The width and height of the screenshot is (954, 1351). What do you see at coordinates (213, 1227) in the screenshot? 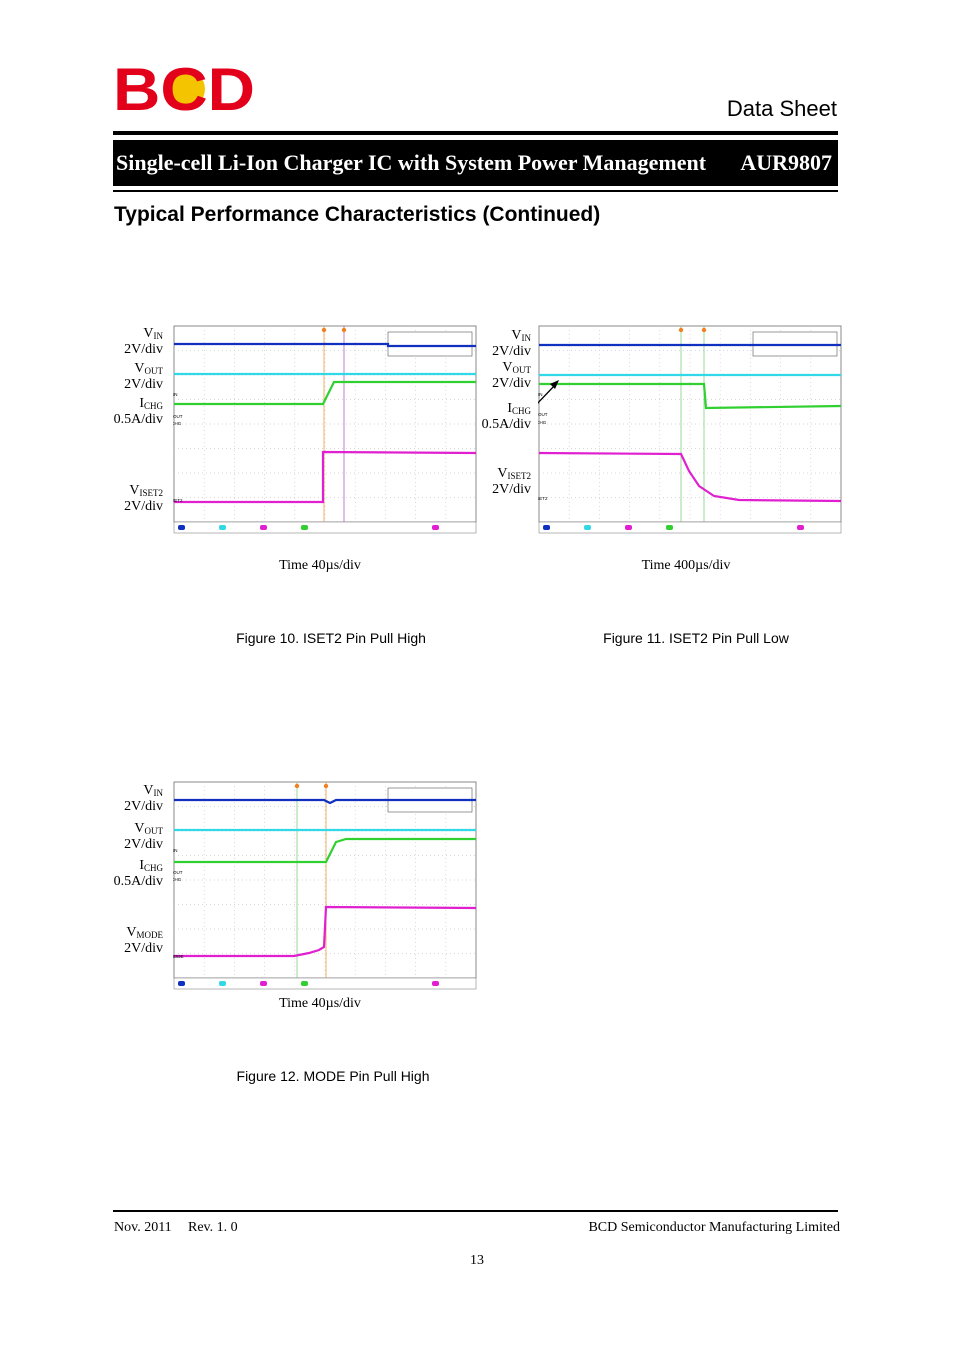
I see `footer-rev: Rev. 1. 0` at bounding box center [213, 1227].